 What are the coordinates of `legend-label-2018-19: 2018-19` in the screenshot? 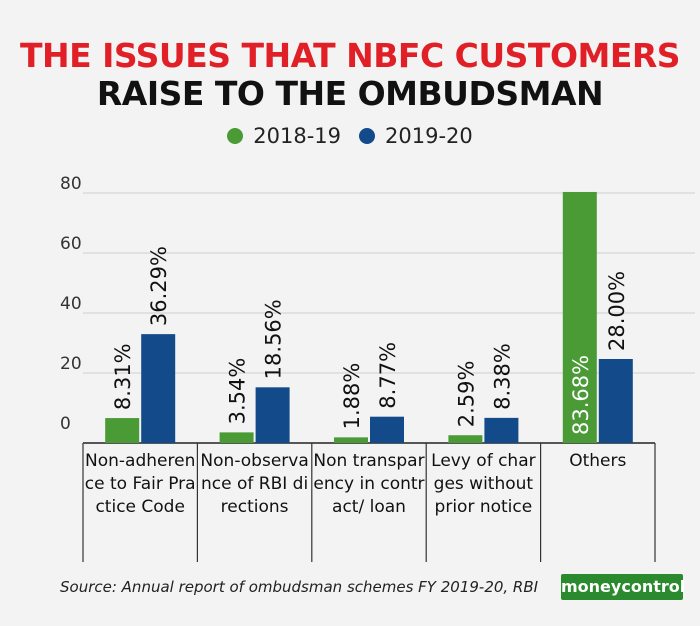 It's located at (297, 136).